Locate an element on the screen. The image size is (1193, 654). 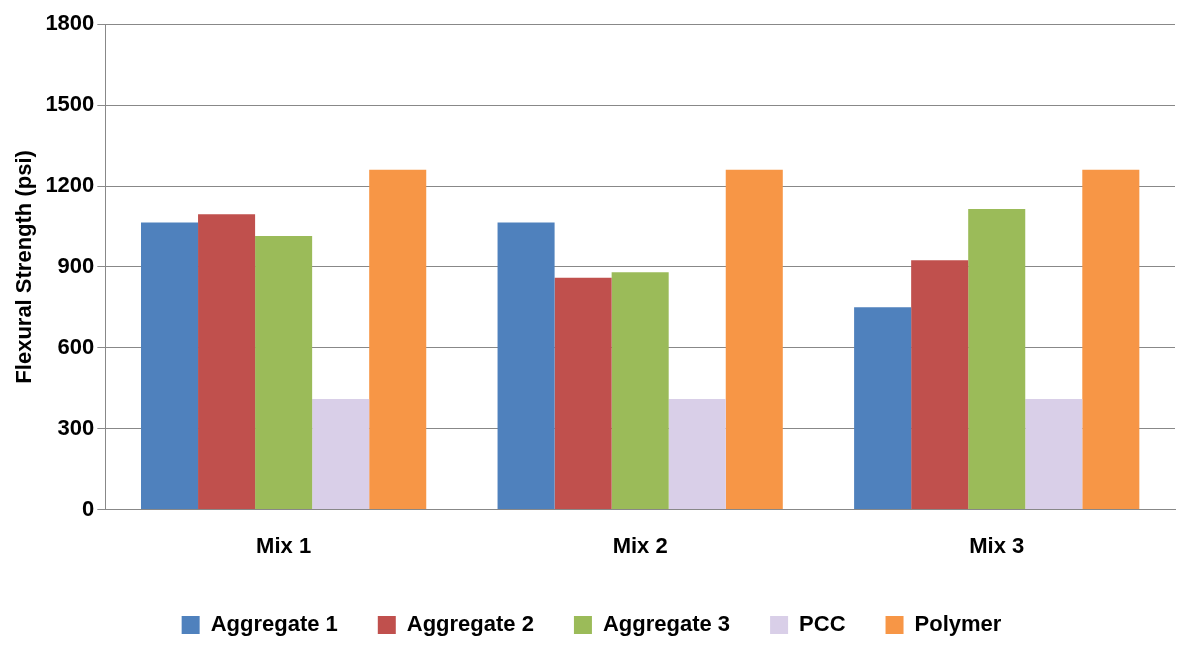
x-tick-label: Mix 1 is located at coordinates (284, 545).